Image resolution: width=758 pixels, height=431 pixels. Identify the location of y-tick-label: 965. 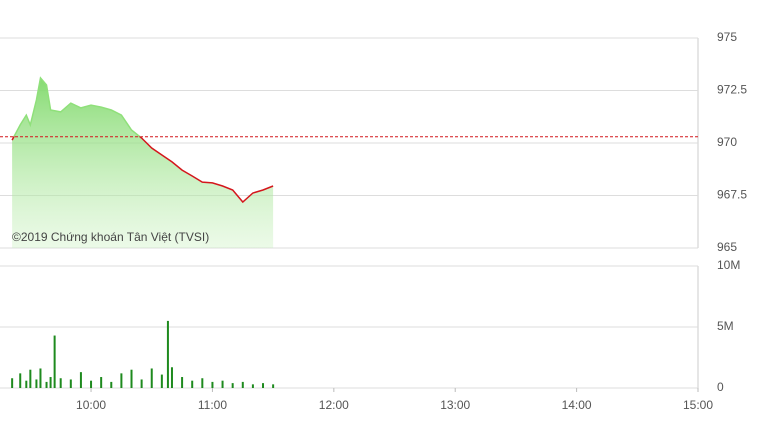
(727, 247).